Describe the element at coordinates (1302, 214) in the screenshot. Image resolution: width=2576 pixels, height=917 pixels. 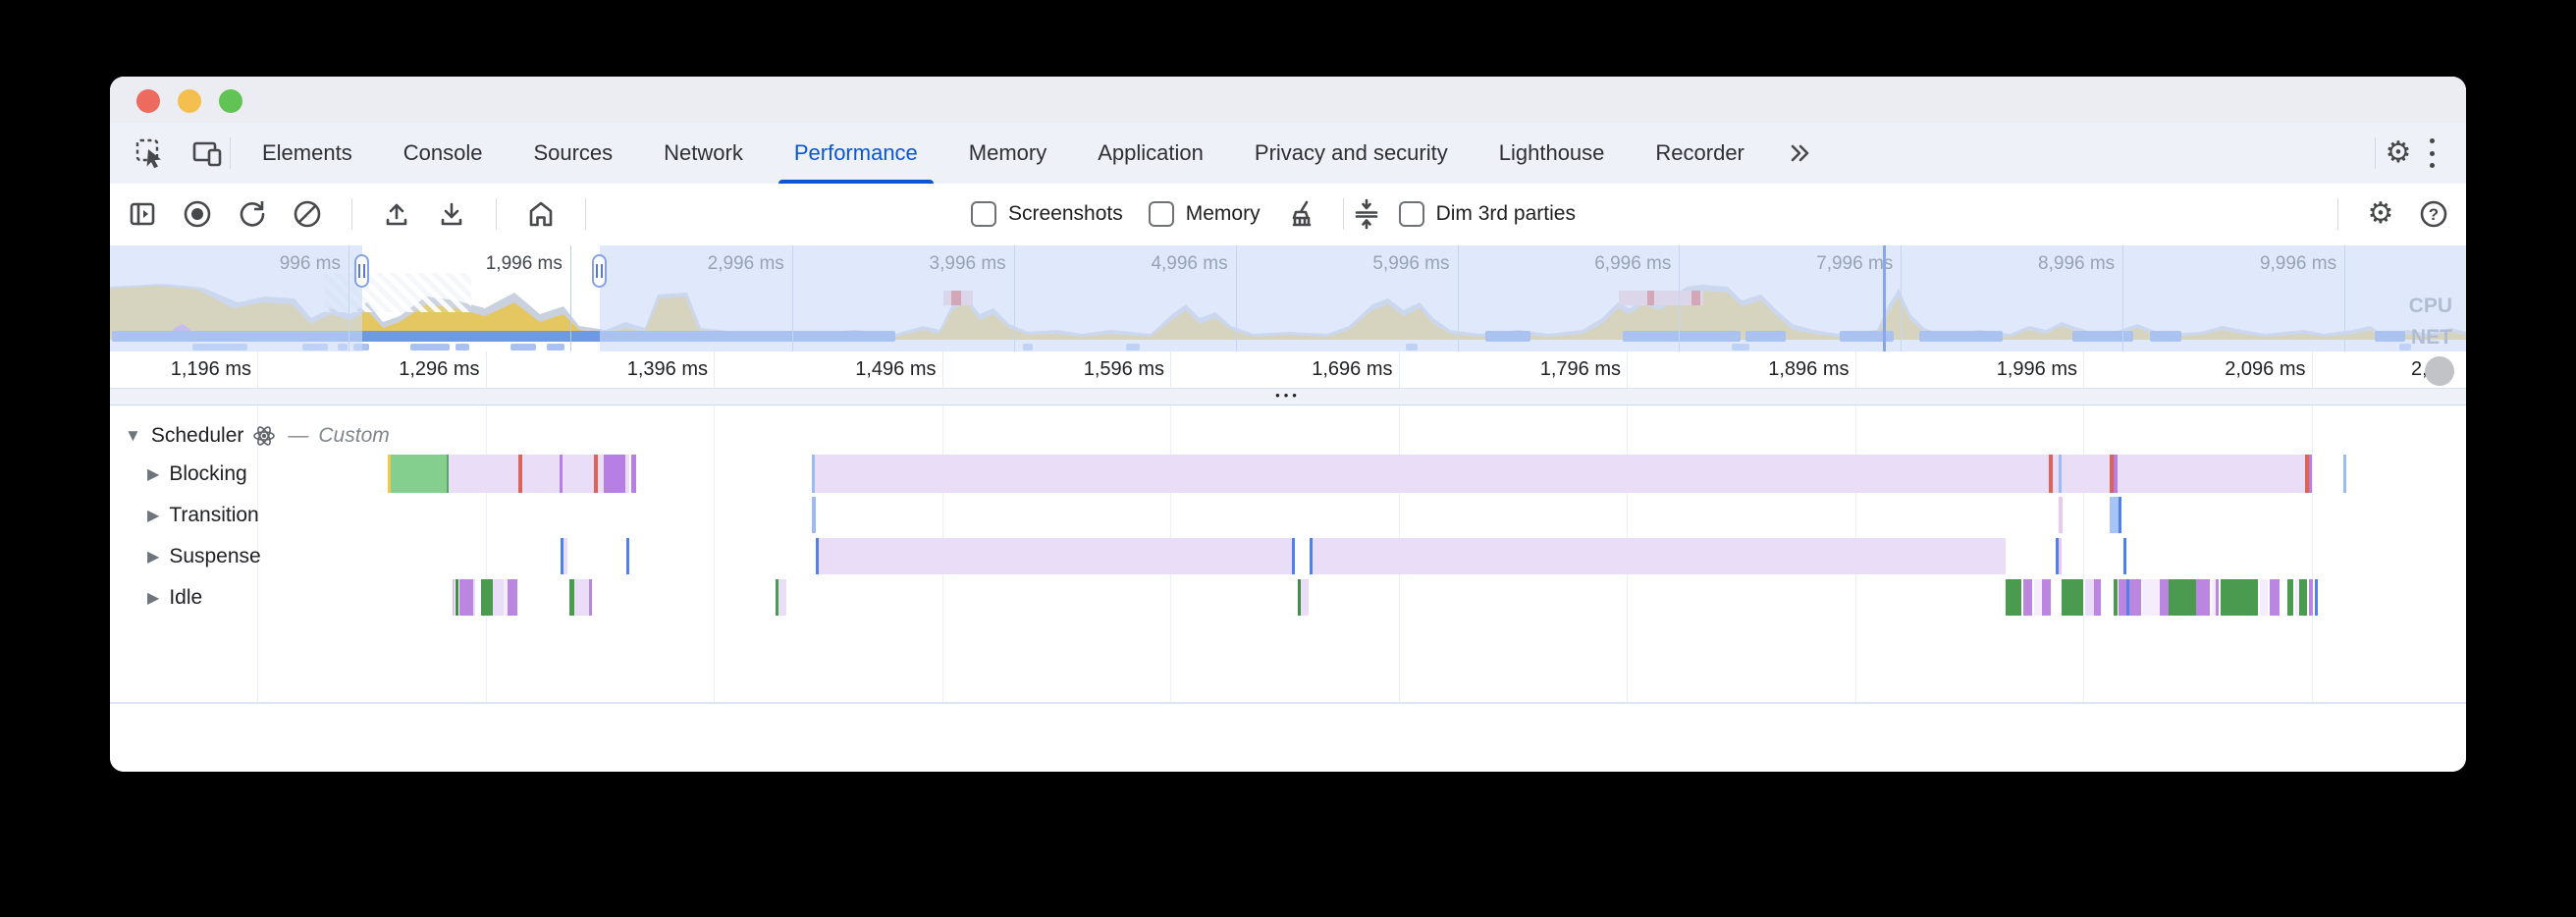
I see `collect-garbage-icon` at that location.